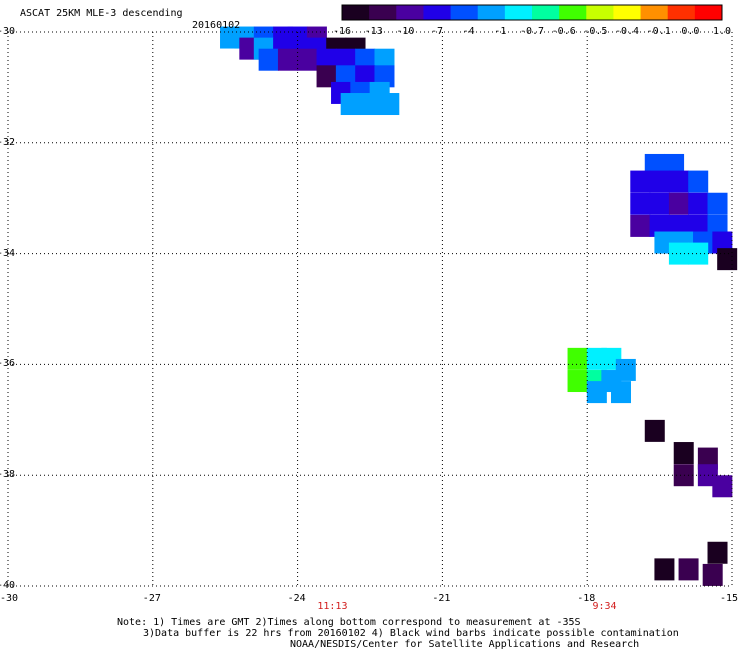 The height and width of the screenshot is (650, 740). Describe the element at coordinates (8, 364) in the screenshot. I see `y-tick-label: -36` at that location.